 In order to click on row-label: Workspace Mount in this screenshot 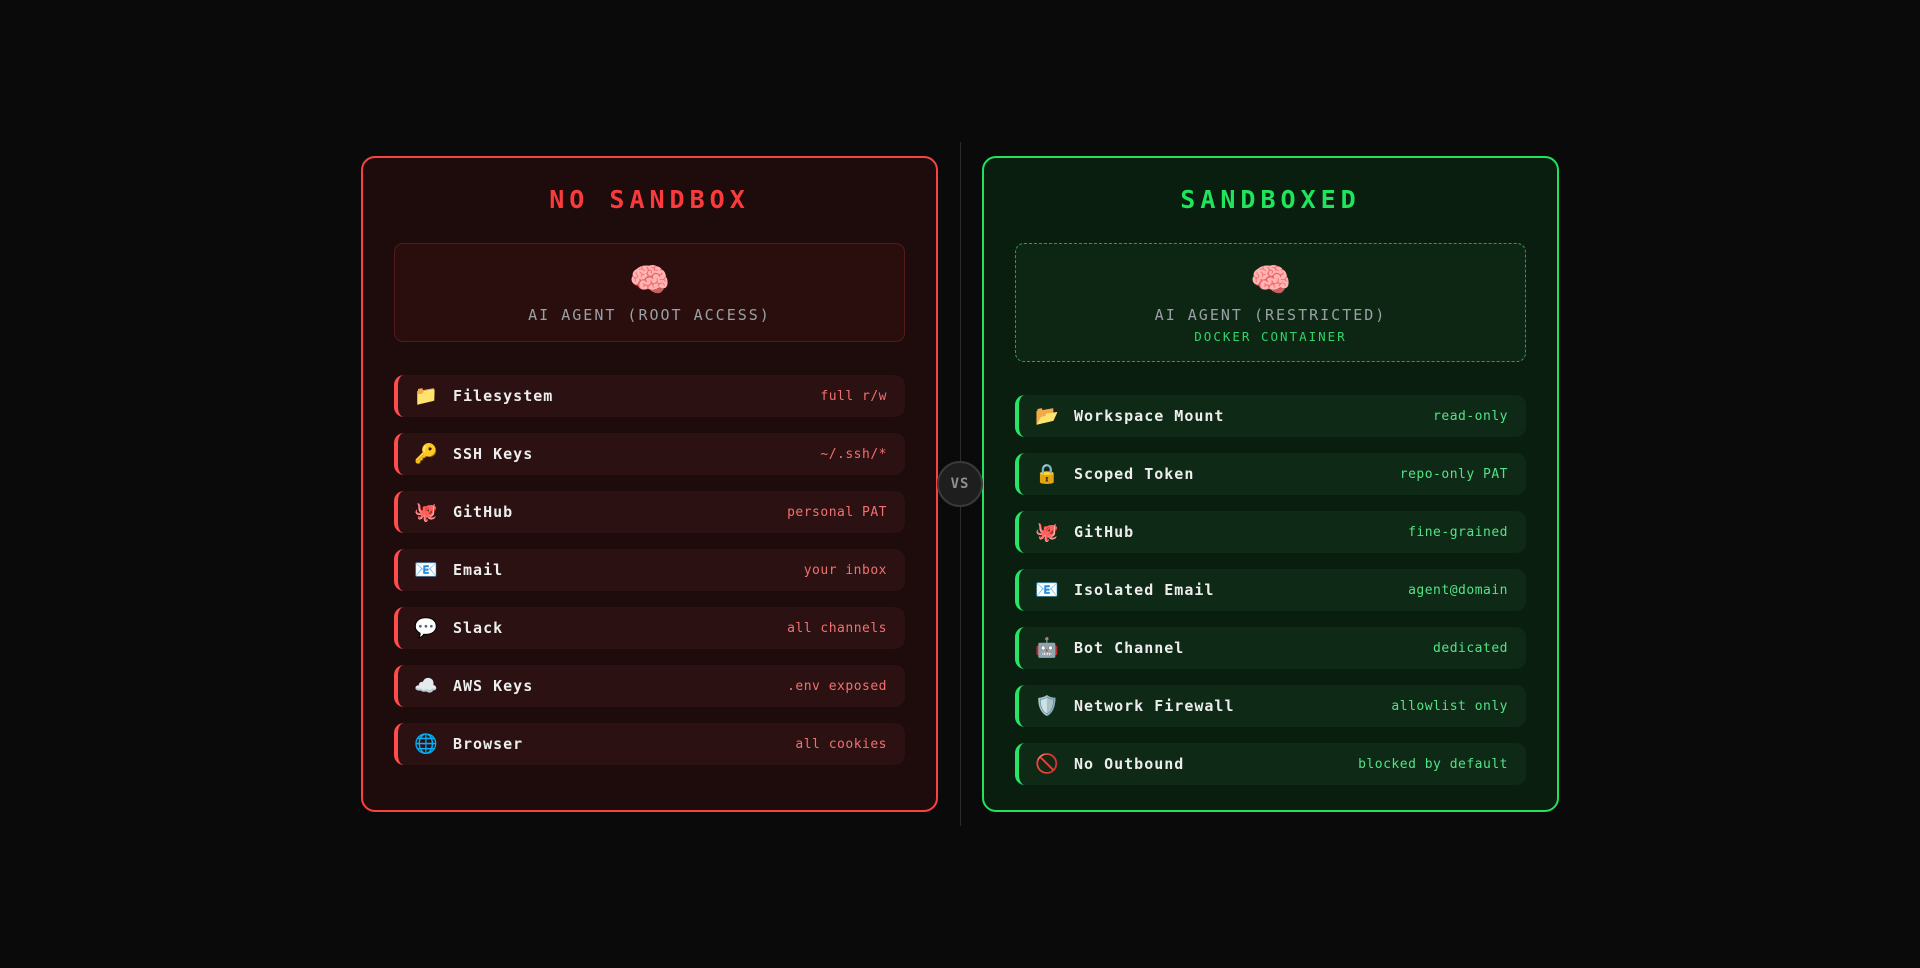, I will do `click(1149, 416)`.